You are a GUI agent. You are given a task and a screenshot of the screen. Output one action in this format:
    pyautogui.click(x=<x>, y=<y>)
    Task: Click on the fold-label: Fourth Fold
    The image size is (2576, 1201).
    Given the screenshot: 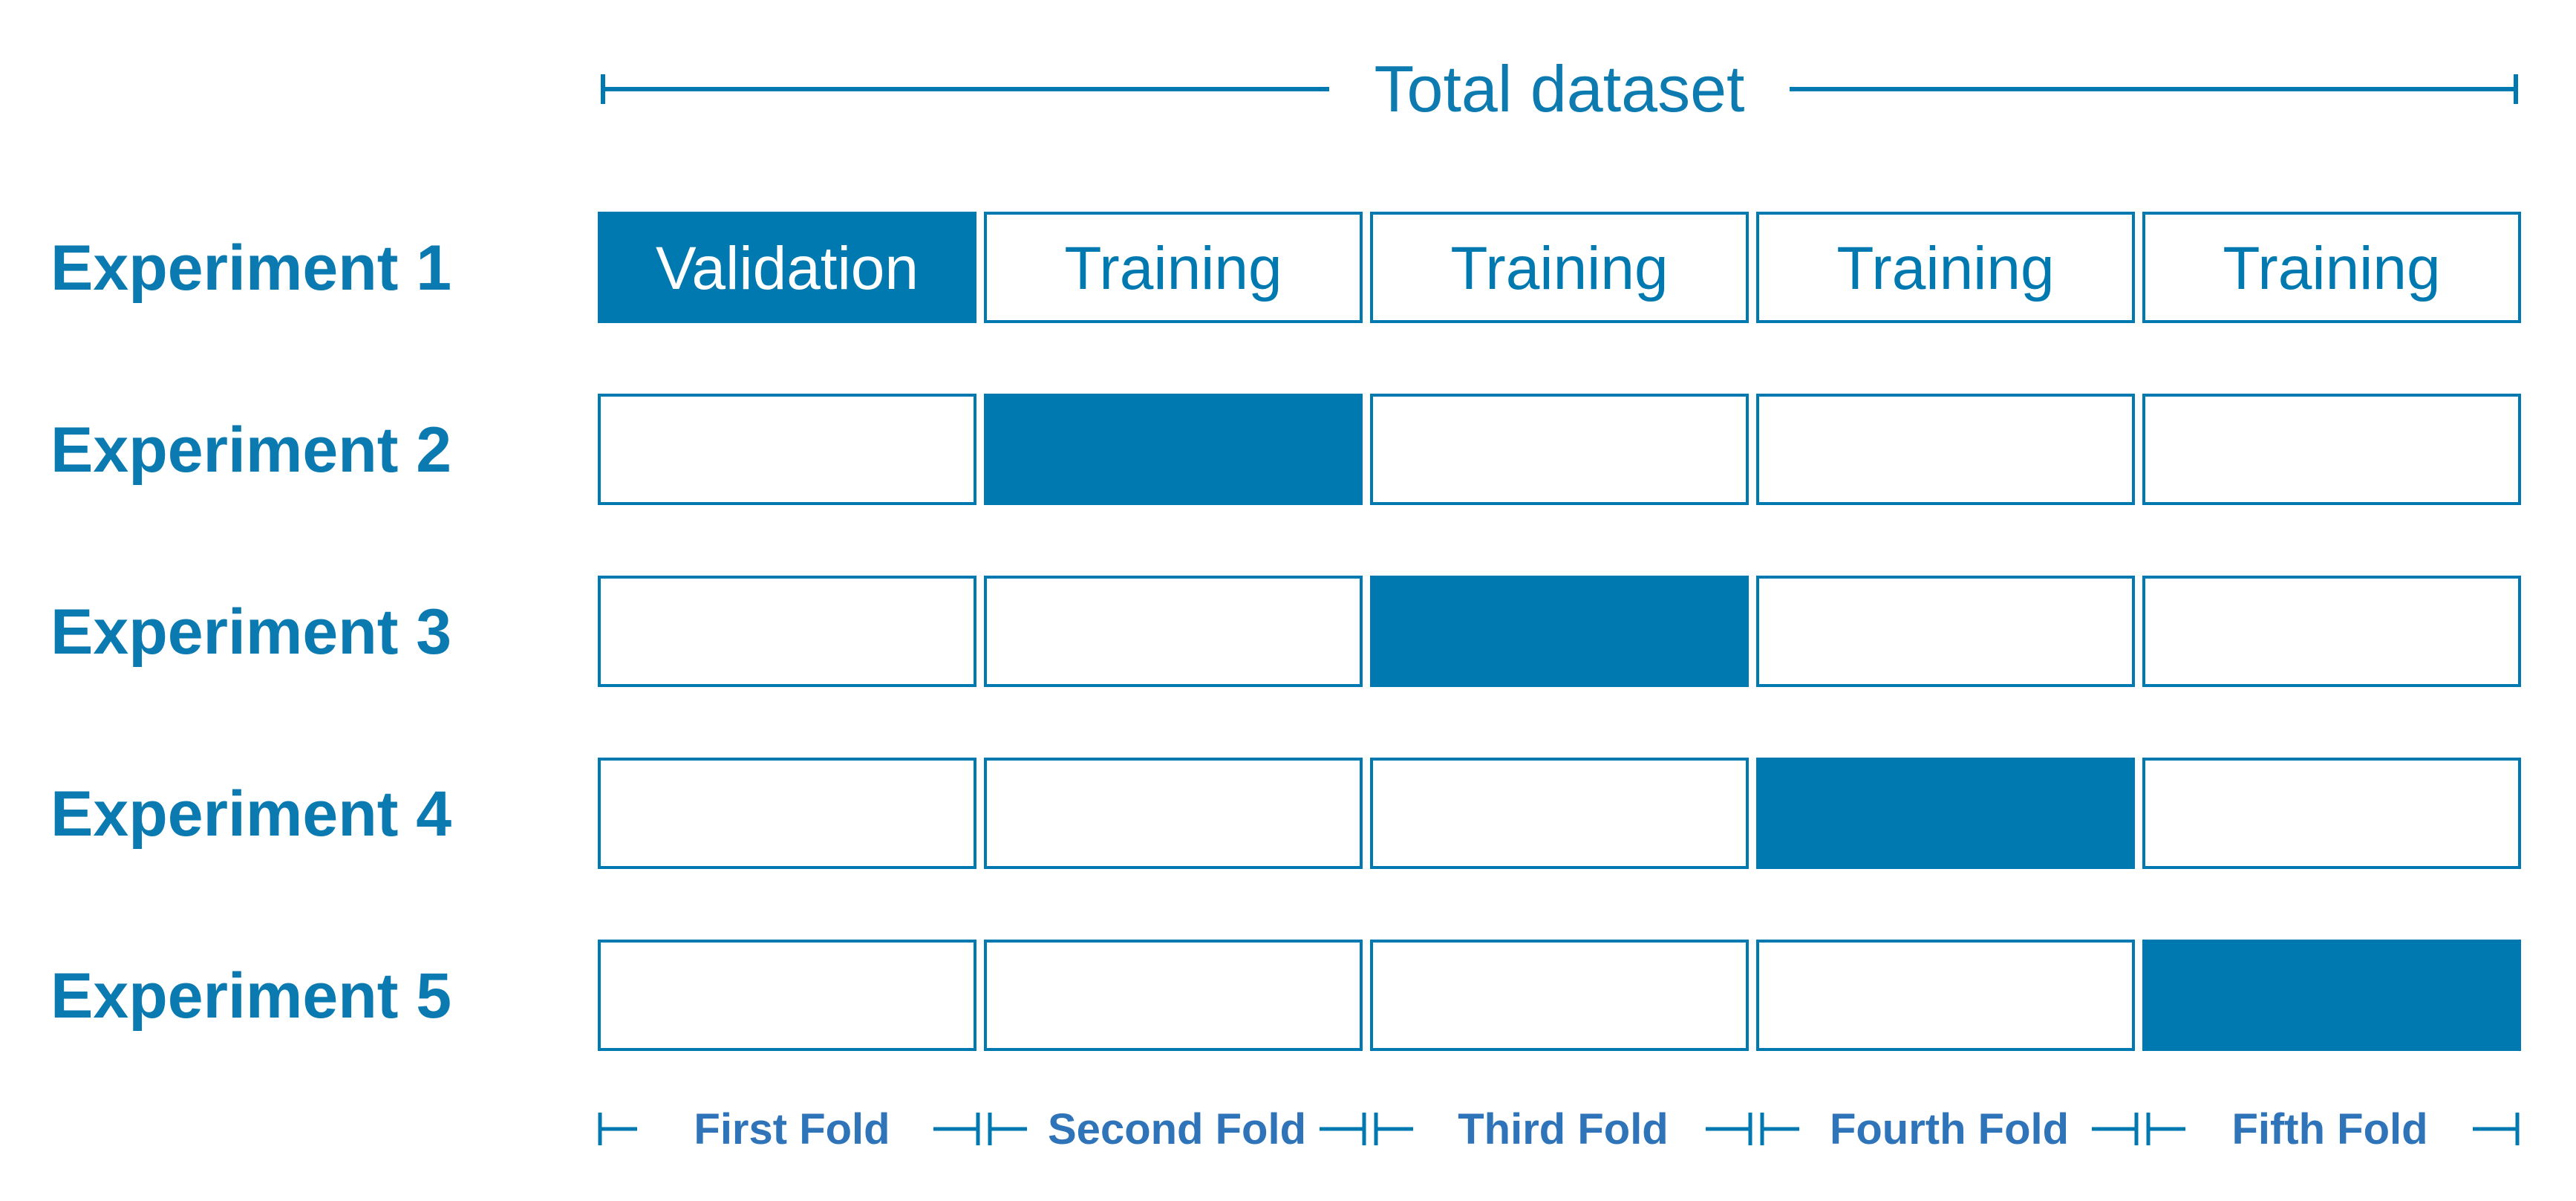 What is the action you would take?
    pyautogui.click(x=1949, y=1129)
    